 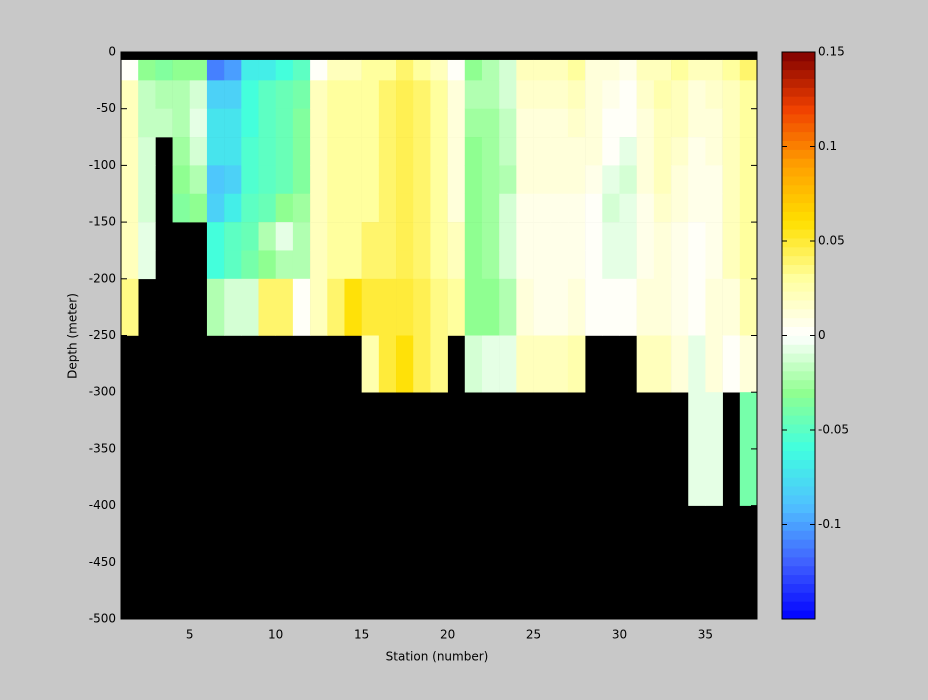 I want to click on x-tick-label: 25, so click(x=533, y=635).